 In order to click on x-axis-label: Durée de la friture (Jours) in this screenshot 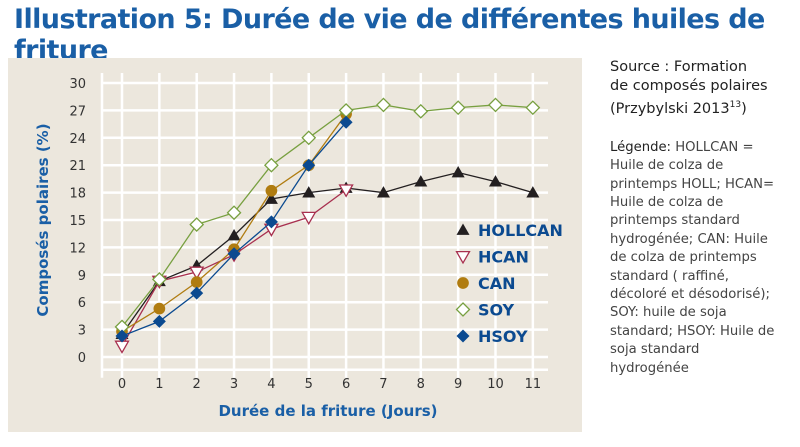, I will do `click(327, 411)`.